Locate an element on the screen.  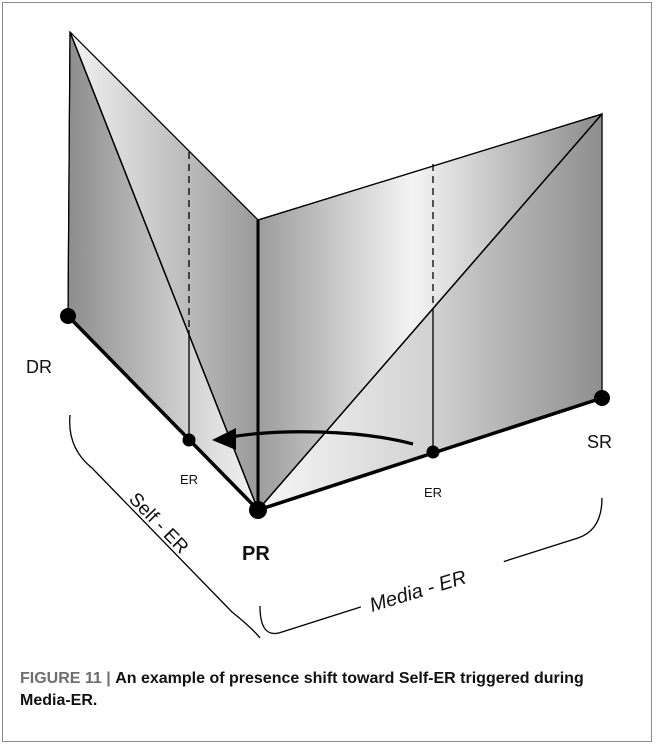
point-er-left is located at coordinates (189, 440).